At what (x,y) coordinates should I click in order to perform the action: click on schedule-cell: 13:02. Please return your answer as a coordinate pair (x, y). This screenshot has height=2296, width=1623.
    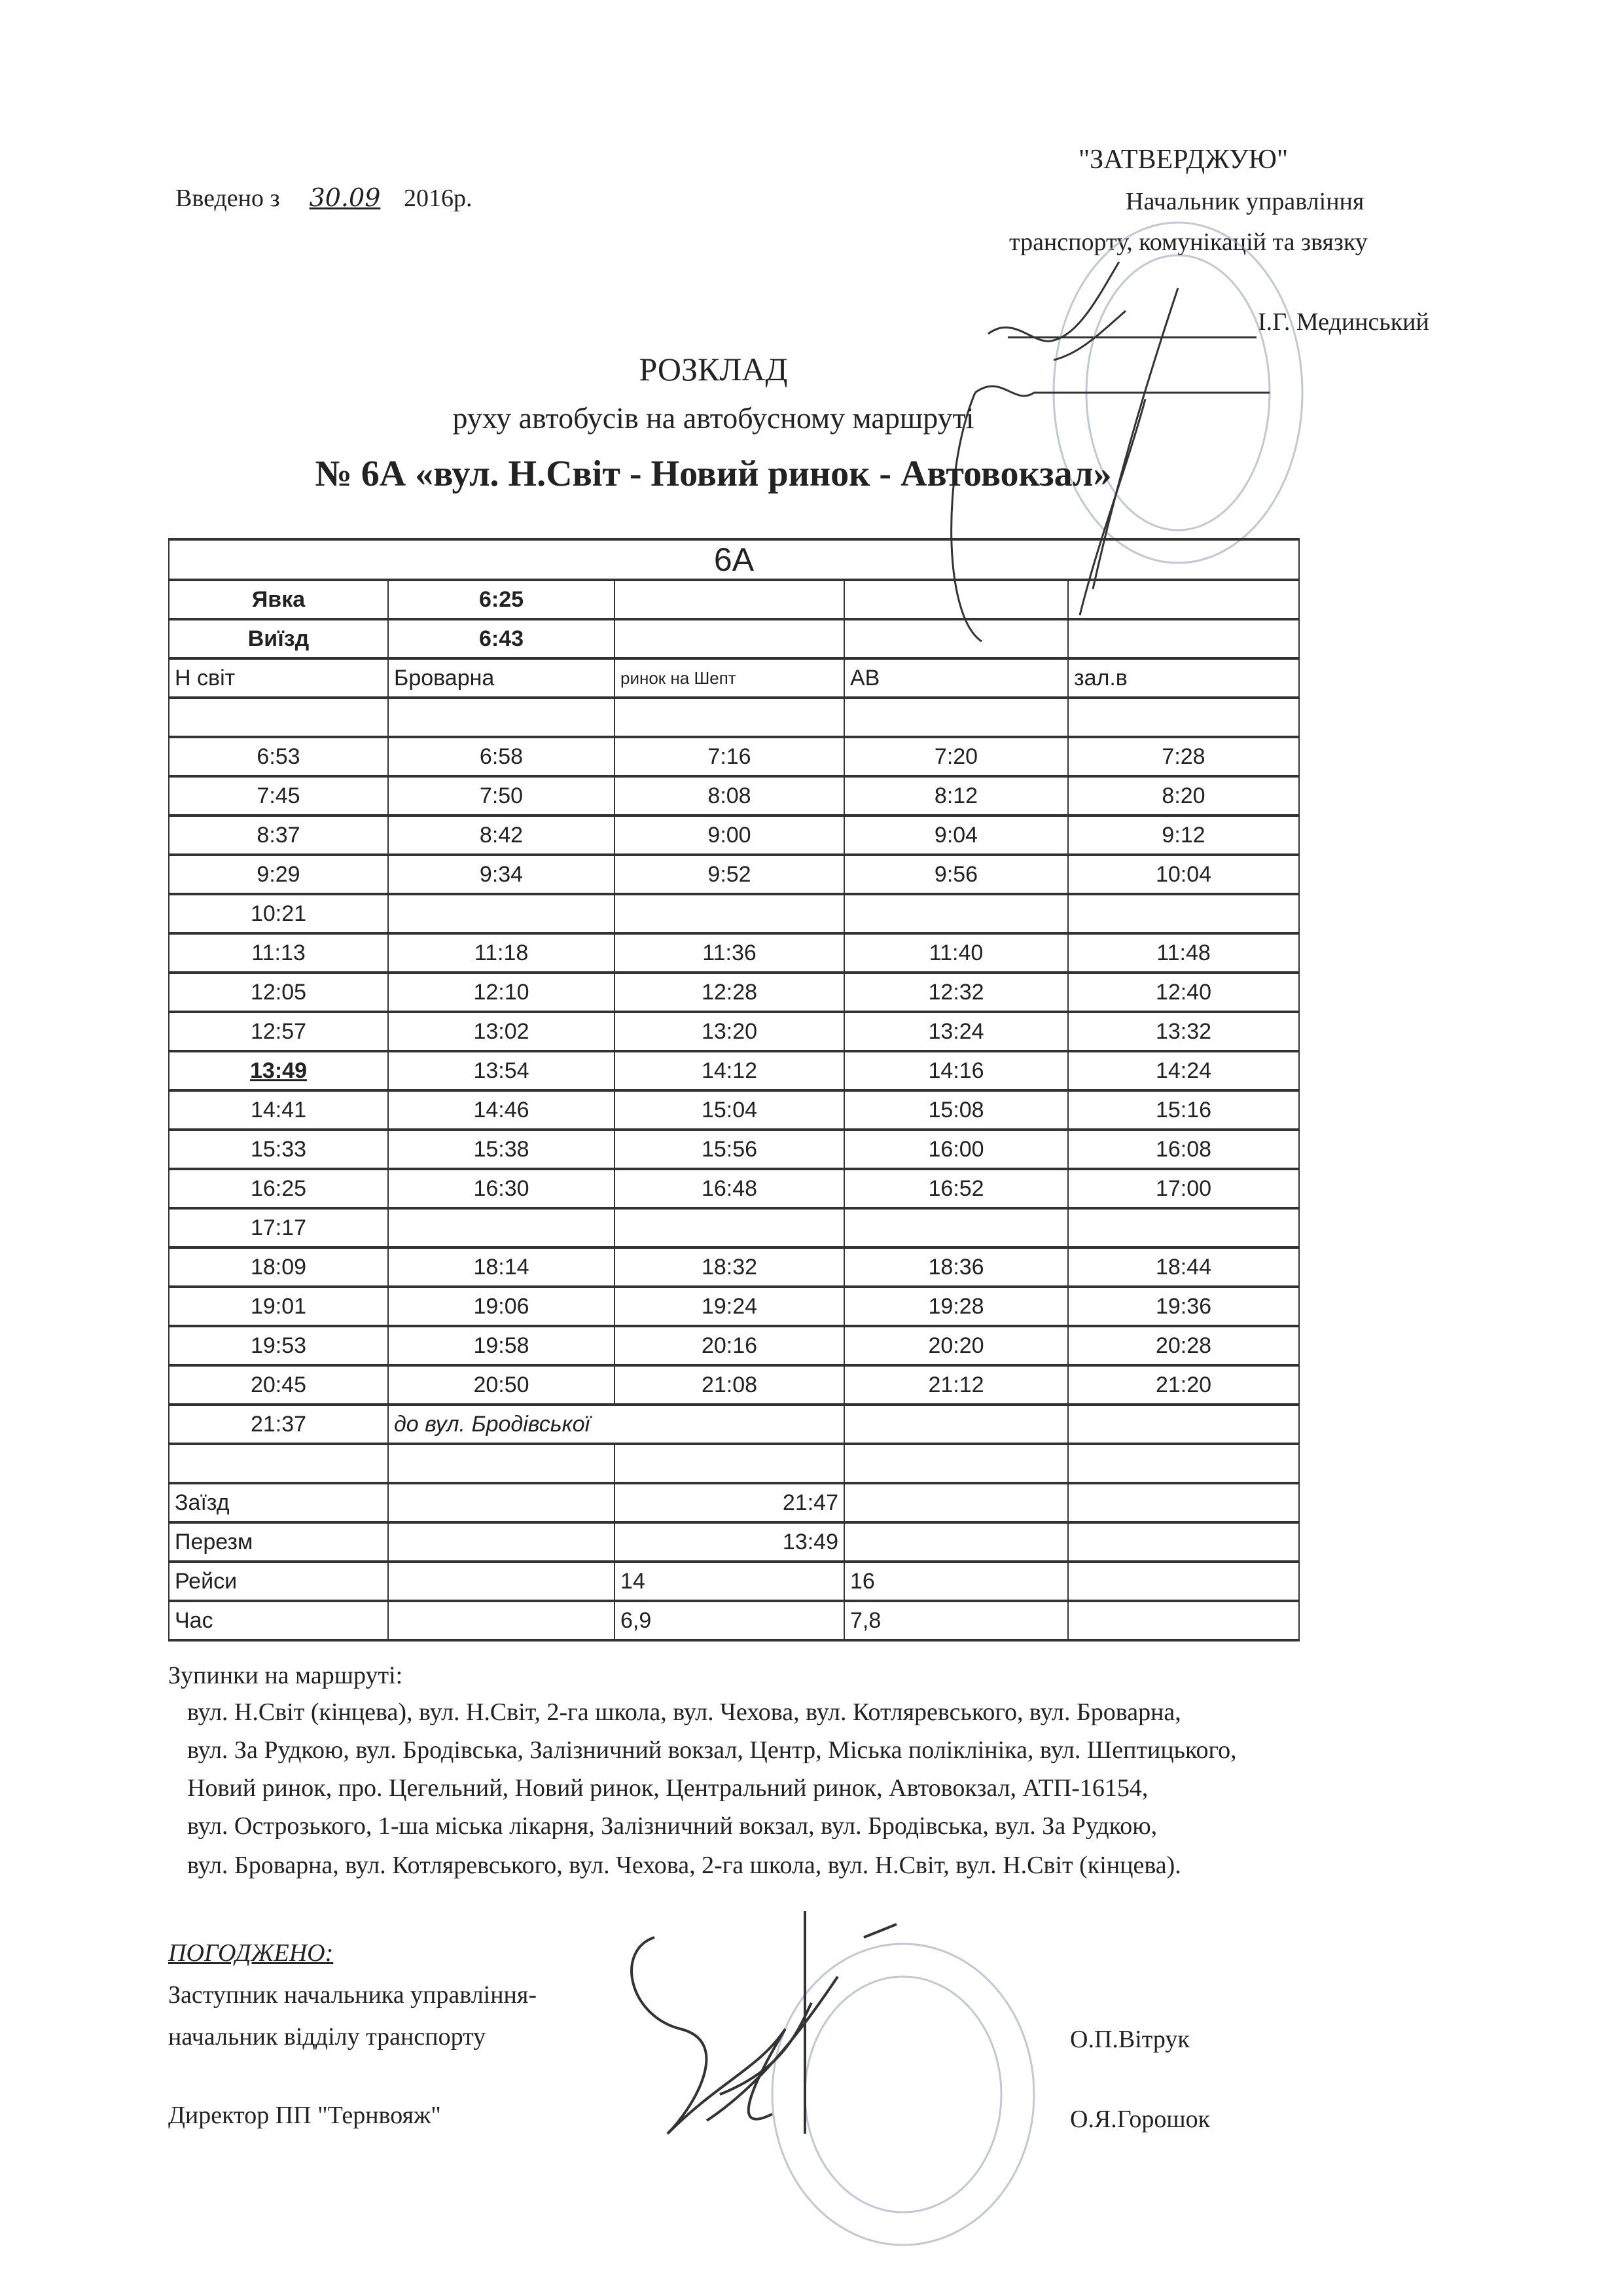
    Looking at the image, I should click on (501, 1031).